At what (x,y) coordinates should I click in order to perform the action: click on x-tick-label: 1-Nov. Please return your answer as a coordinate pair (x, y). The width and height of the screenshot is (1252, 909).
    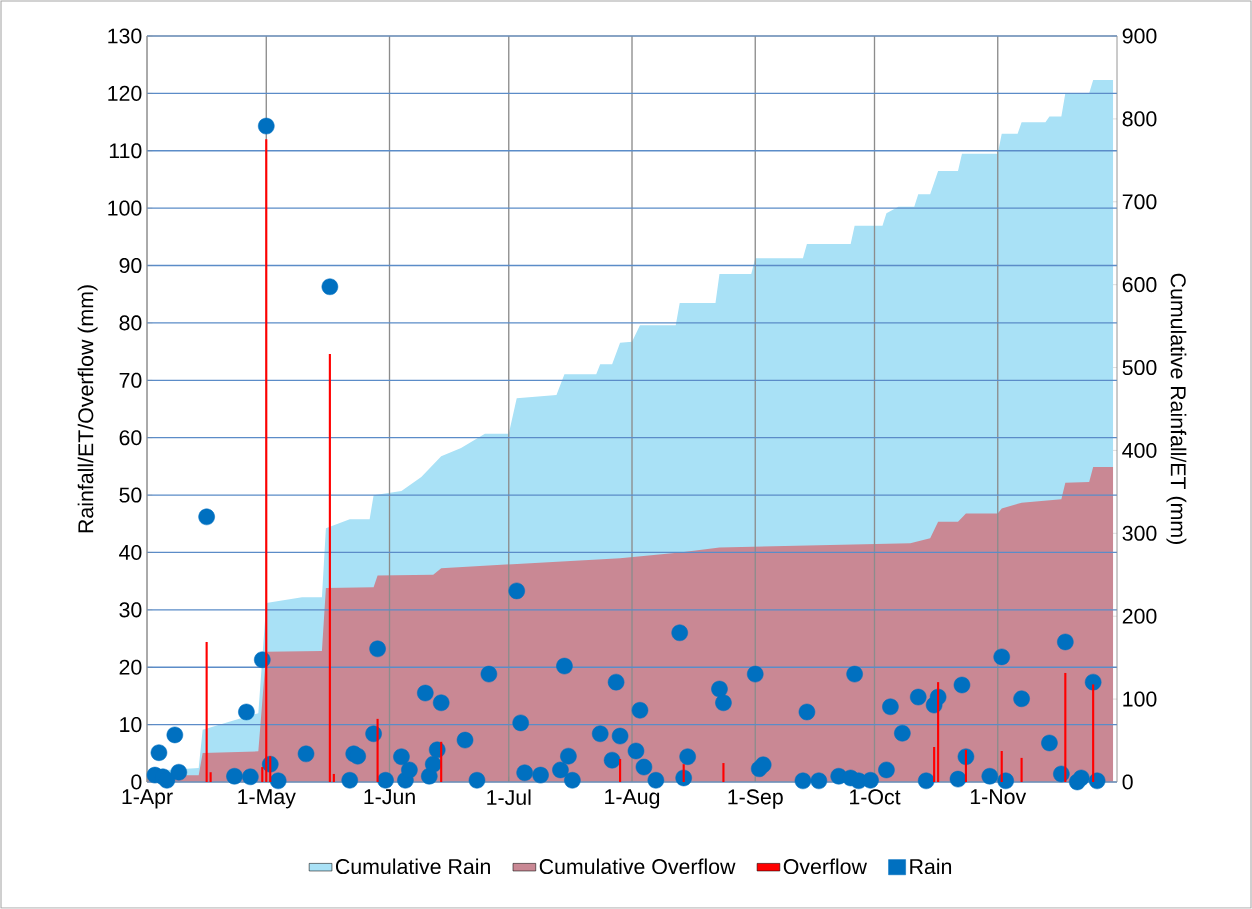
    Looking at the image, I should click on (998, 797).